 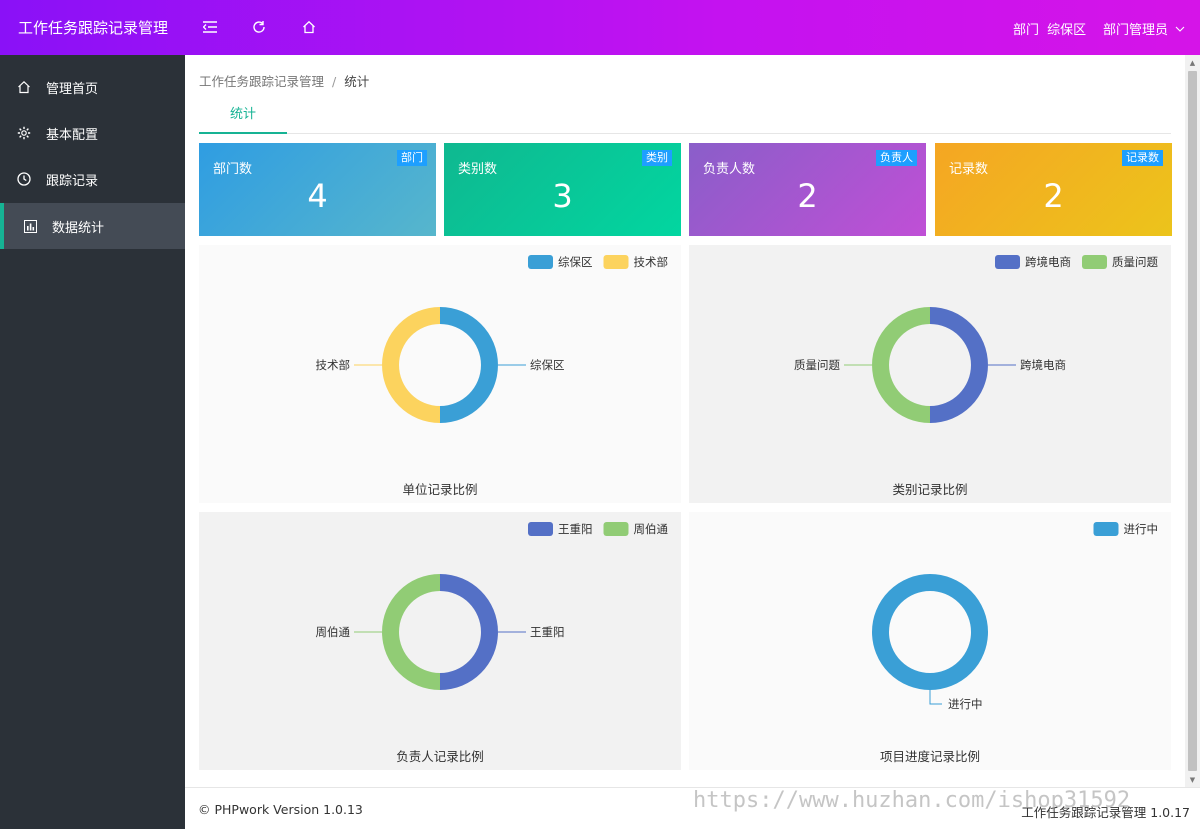 What do you see at coordinates (78, 228) in the screenshot?
I see `sidebar-item-label: 数据统计` at bounding box center [78, 228].